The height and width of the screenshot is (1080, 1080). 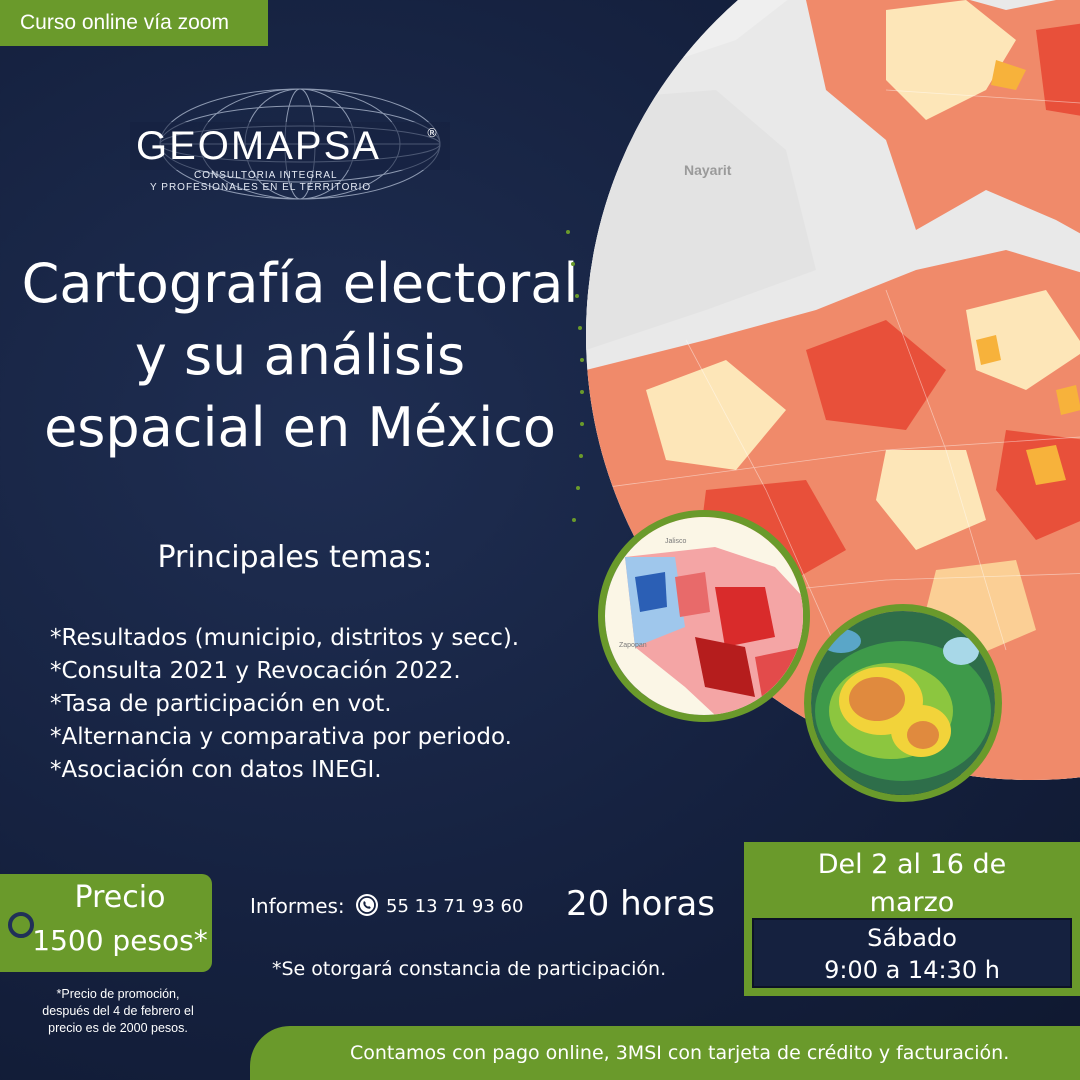 What do you see at coordinates (261, 187) in the screenshot?
I see `logo-subtitle-line2: Y PROFESIONALES EN EL TERRITORIO` at bounding box center [261, 187].